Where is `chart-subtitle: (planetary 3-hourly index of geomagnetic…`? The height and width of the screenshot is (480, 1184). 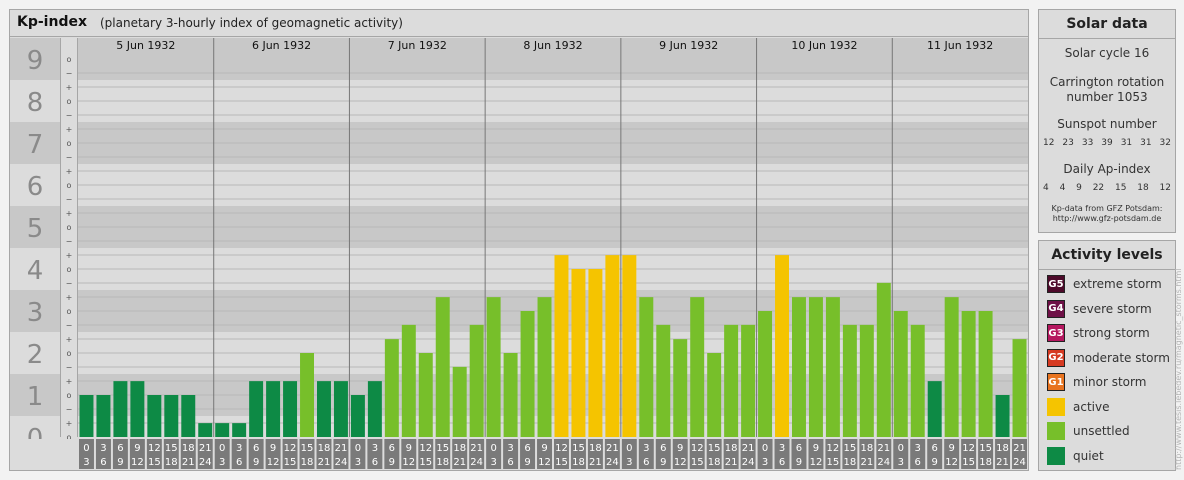 chart-subtitle: (planetary 3-hourly index of geomagnetic… is located at coordinates (251, 23).